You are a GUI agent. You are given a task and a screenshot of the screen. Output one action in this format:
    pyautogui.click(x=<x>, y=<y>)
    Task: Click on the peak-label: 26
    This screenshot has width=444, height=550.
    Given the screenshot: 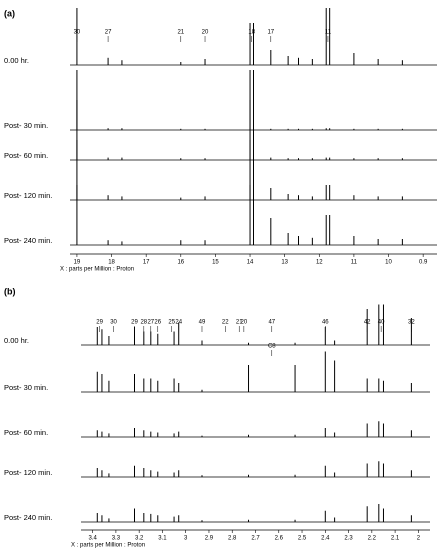 What is the action you would take?
    pyautogui.click(x=157, y=323)
    